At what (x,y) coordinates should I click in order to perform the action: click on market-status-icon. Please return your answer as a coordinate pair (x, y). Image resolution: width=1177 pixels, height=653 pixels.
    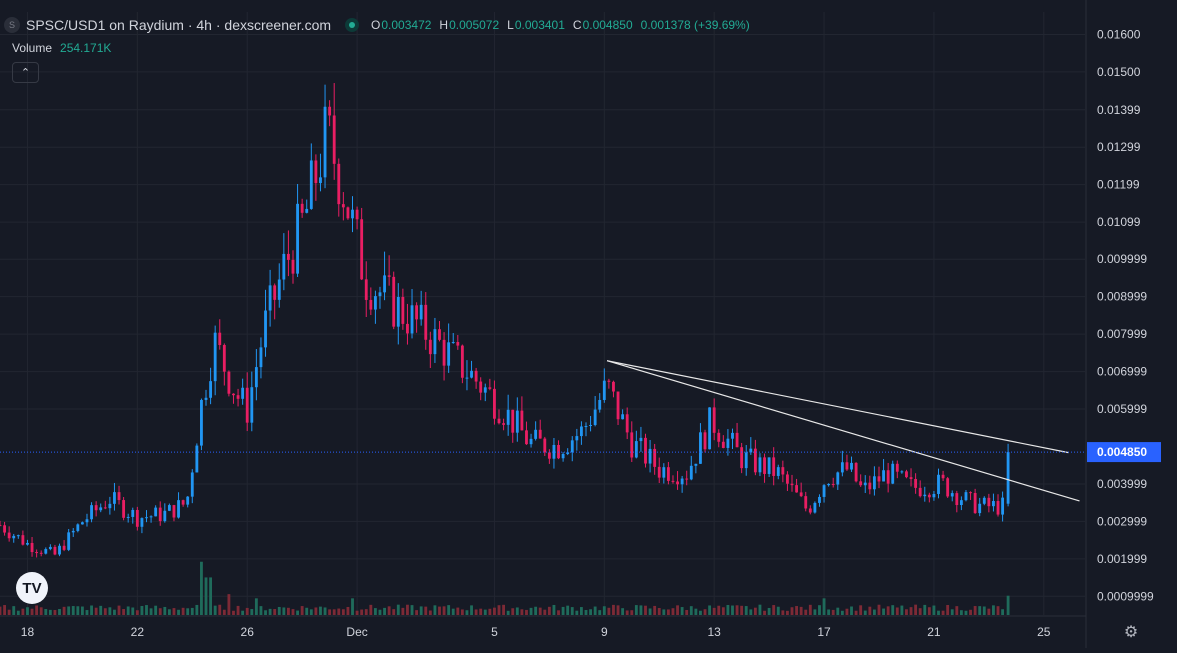
    Looking at the image, I should click on (352, 25).